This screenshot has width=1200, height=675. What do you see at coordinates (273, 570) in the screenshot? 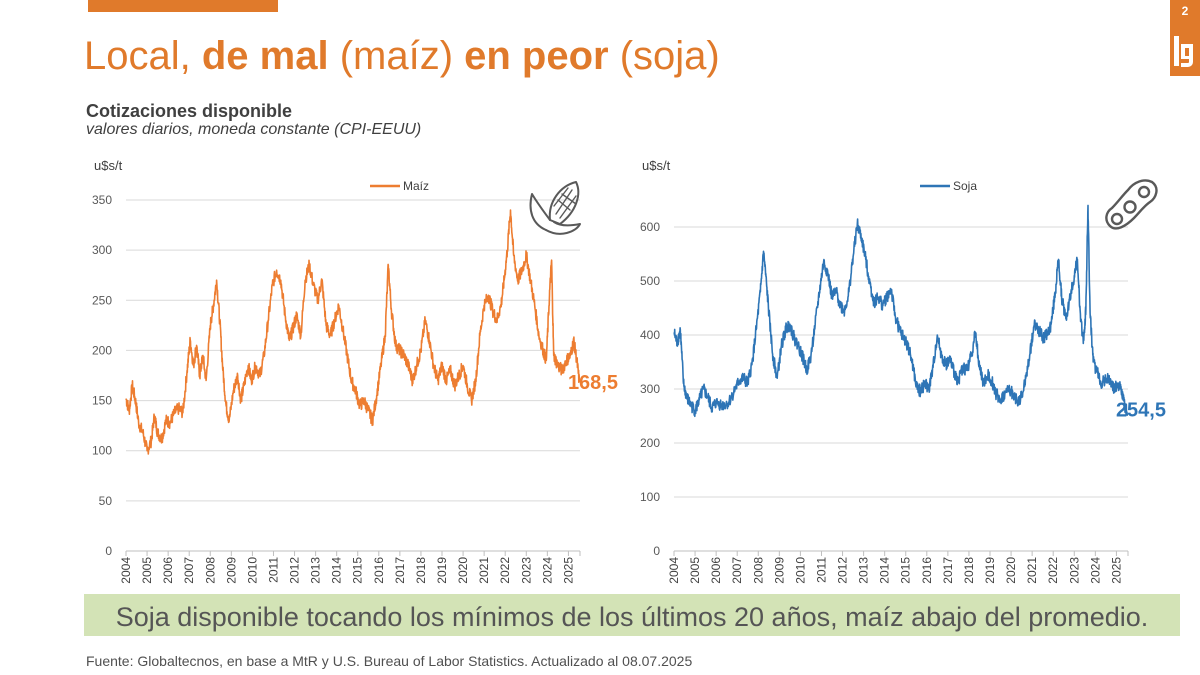
I see `maiz-x-tick-label: 2011` at bounding box center [273, 570].